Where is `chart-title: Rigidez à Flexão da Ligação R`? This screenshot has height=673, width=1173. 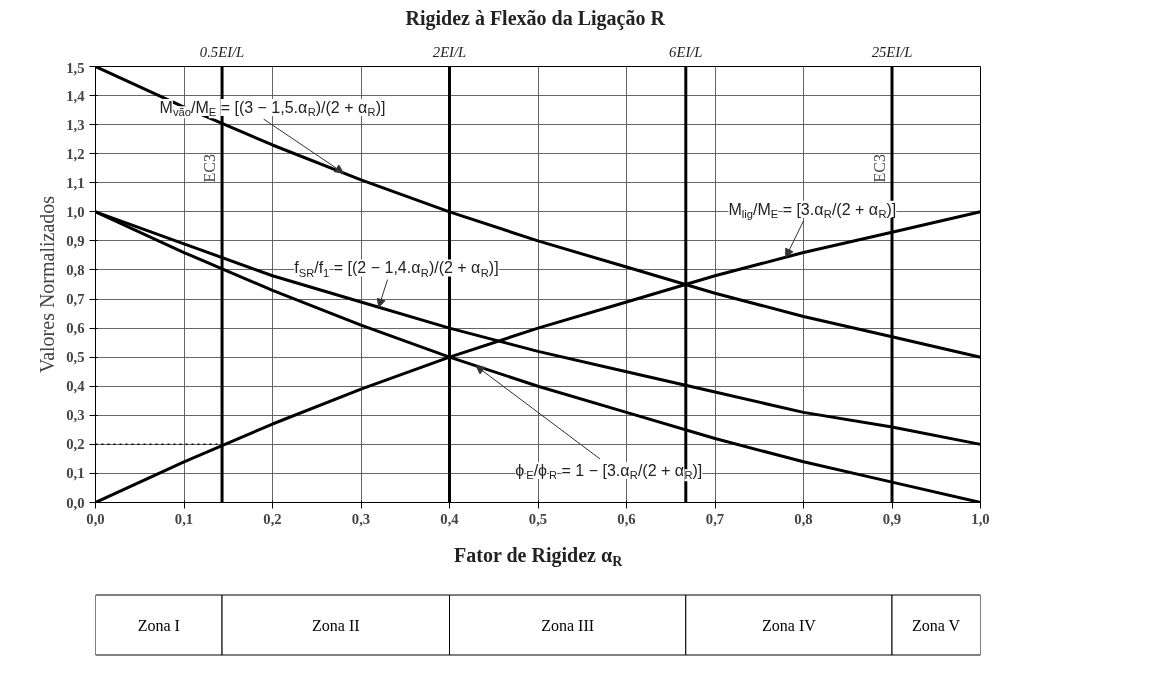 chart-title: Rigidez à Flexão da Ligação R is located at coordinates (535, 18).